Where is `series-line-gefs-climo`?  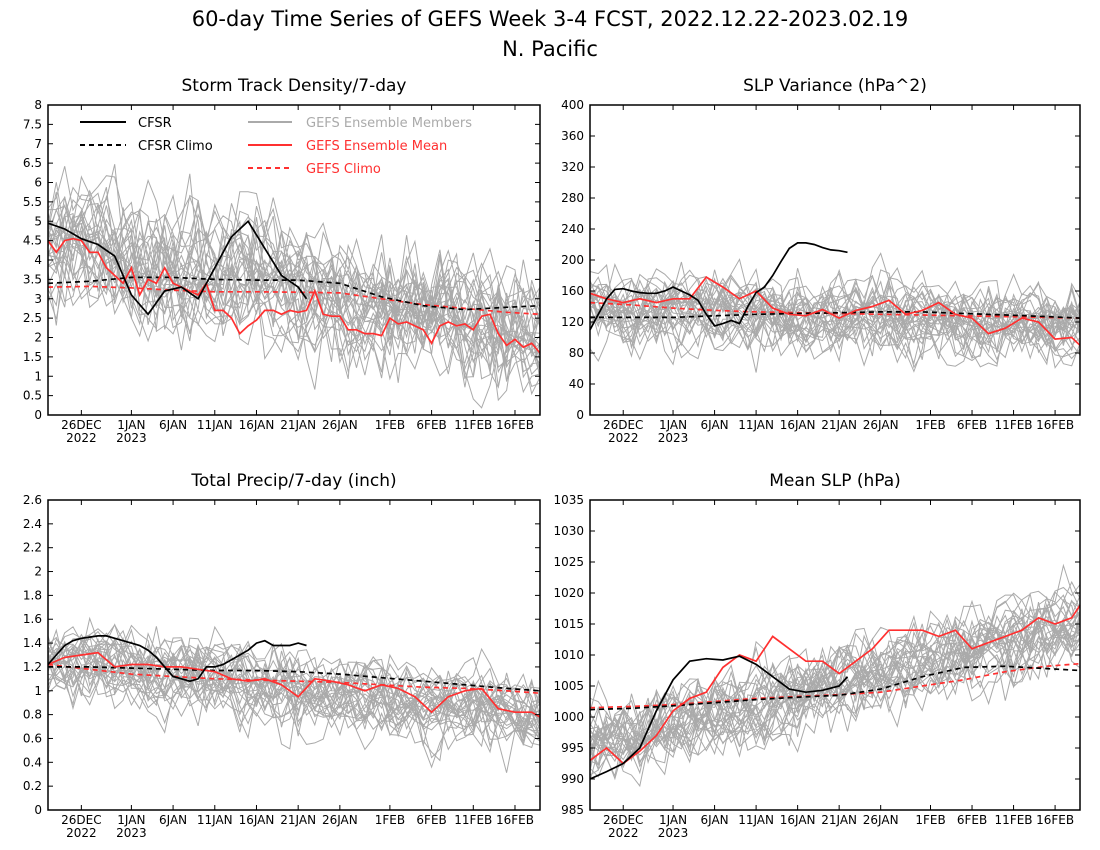 series-line-gefs-climo is located at coordinates (294, 300).